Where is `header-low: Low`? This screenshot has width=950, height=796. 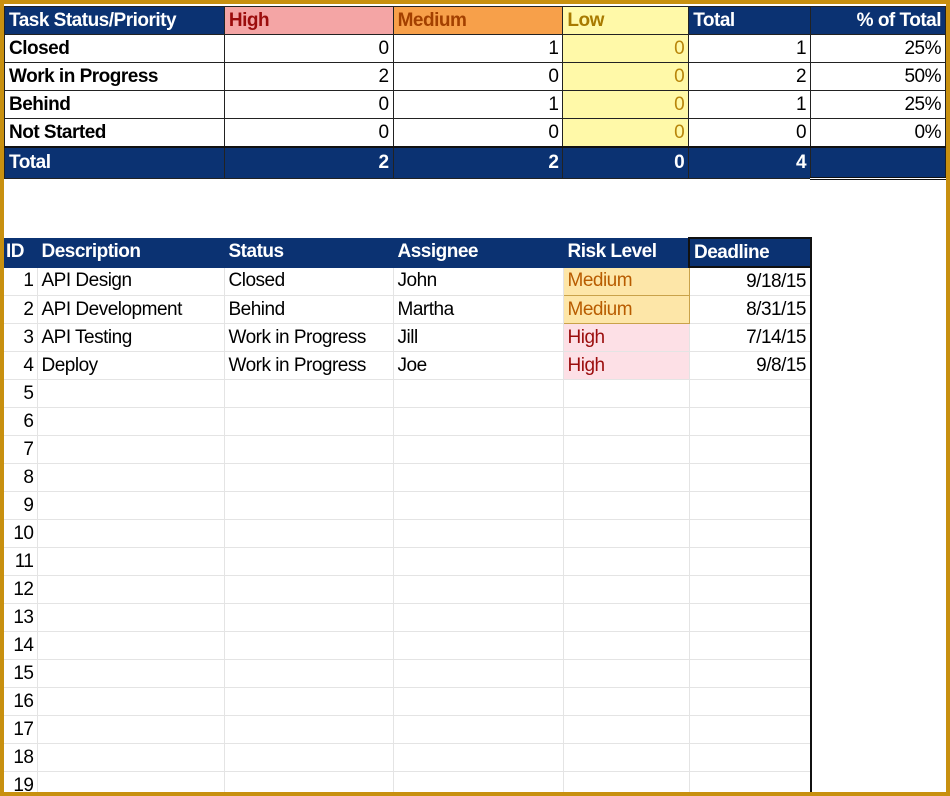
header-low: Low is located at coordinates (626, 20).